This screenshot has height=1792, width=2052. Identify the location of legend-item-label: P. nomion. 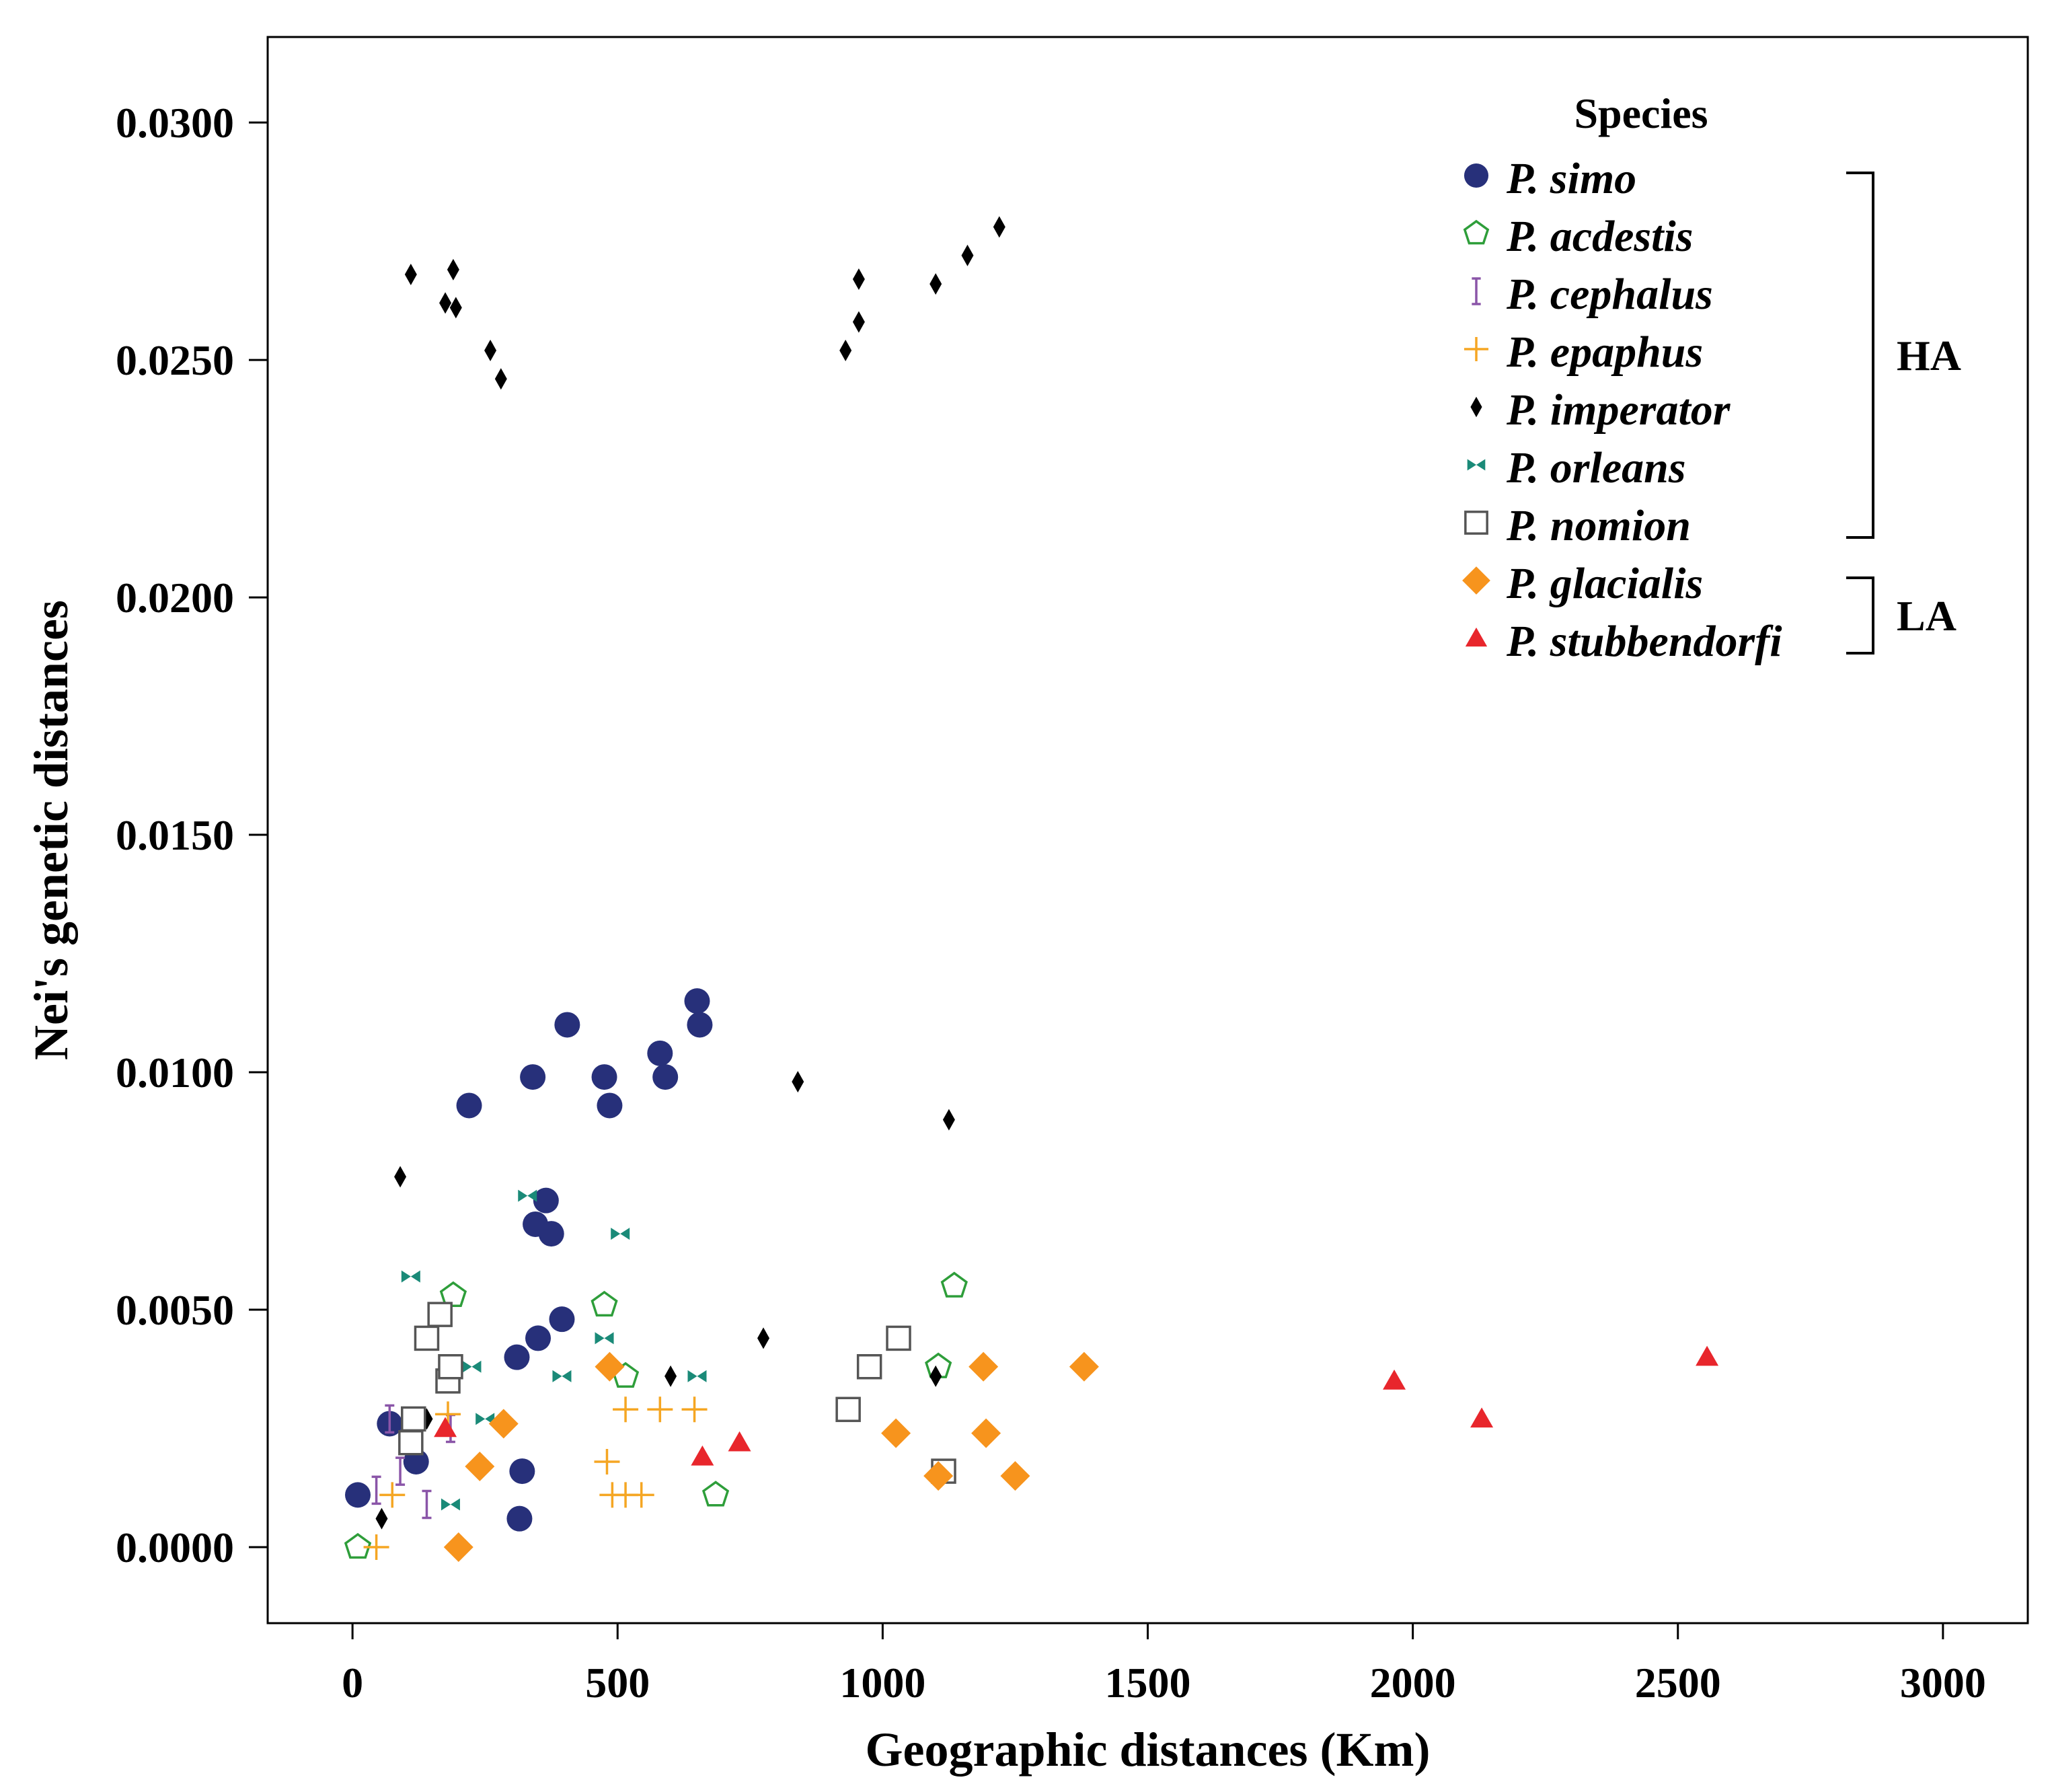
(1599, 525).